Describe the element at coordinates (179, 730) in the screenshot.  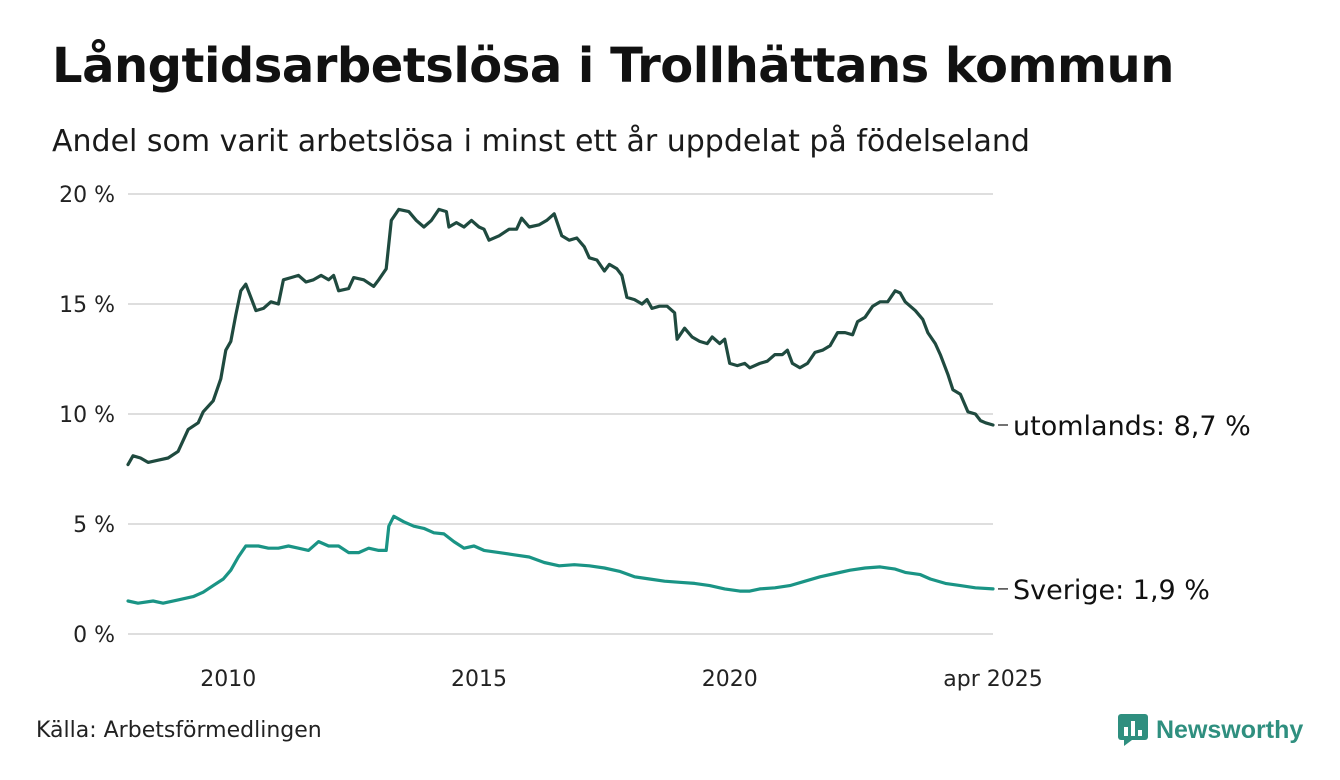
I see `source-note: Källa: Arbetsförmedlingen` at that location.